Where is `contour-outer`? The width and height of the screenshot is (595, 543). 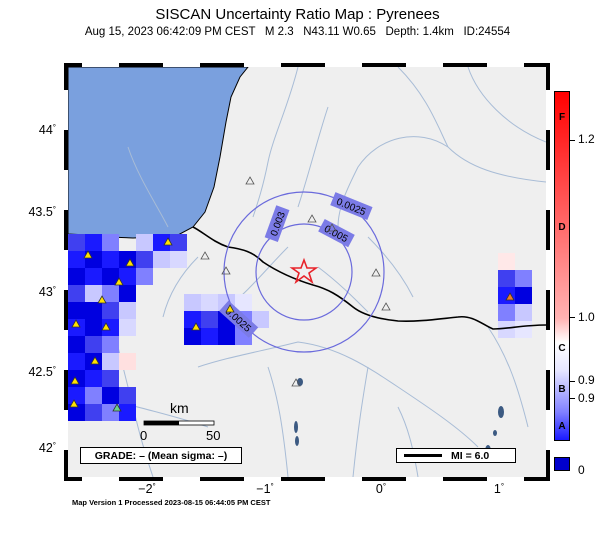 contour-outer is located at coordinates (304, 272).